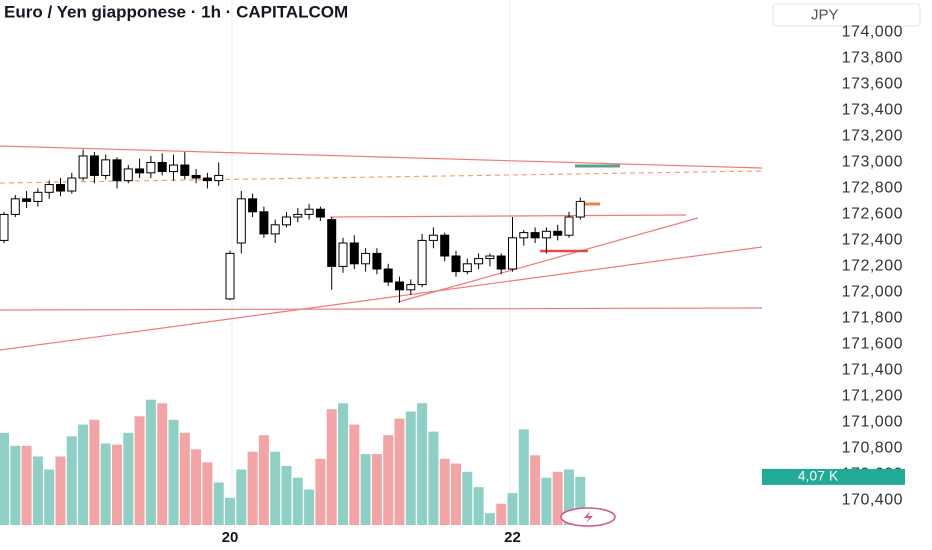  Describe the element at coordinates (230, 537) in the screenshot. I see `x-tick-label: 20` at that location.